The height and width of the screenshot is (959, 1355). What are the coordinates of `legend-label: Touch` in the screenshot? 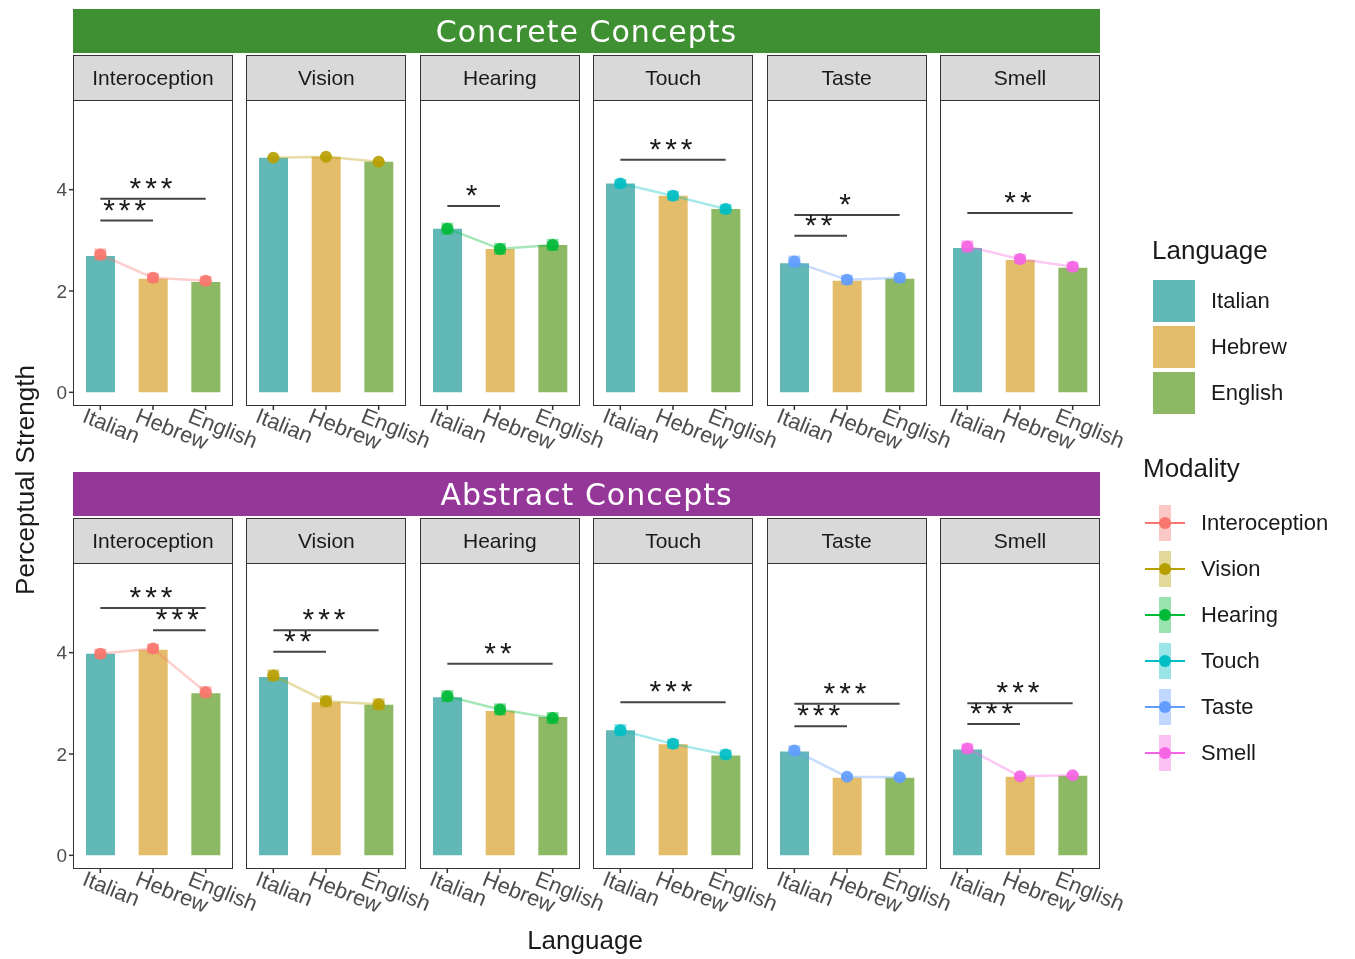 It's located at (1230, 661).